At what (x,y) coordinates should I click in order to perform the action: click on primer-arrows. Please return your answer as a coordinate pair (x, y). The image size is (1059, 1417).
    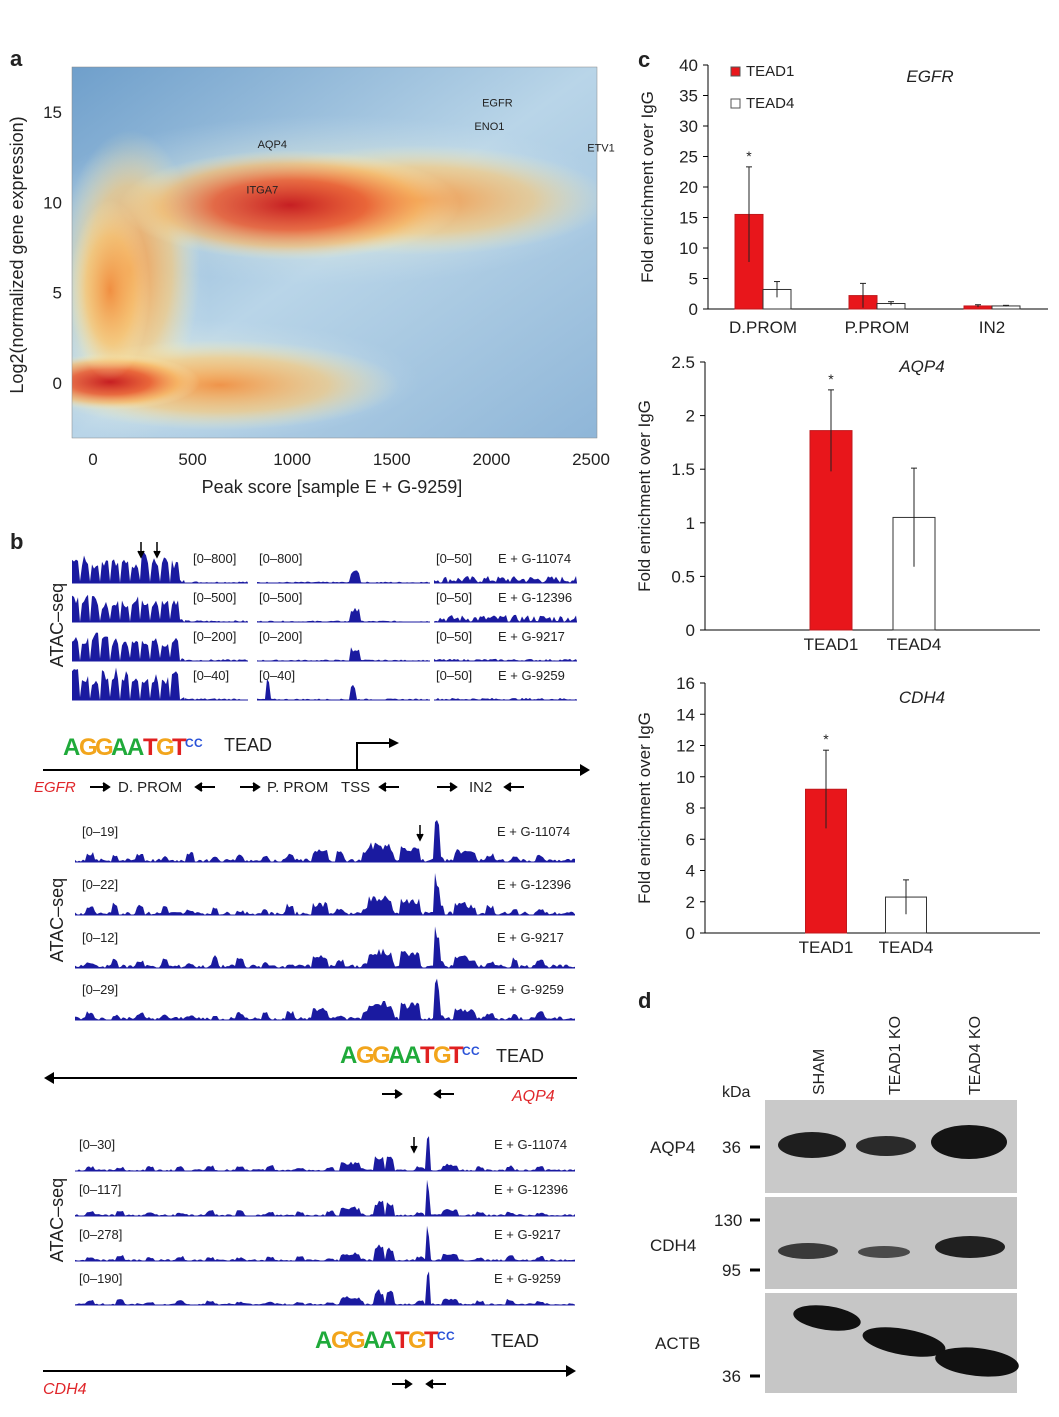
    Looking at the image, I should click on (418, 1094).